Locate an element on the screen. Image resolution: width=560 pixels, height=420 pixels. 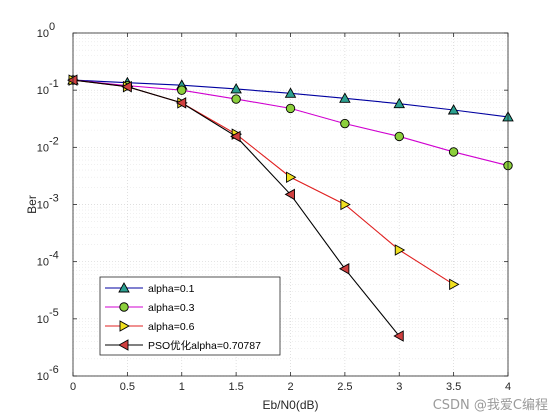
x-tick-label: 1 is located at coordinates (182, 387).